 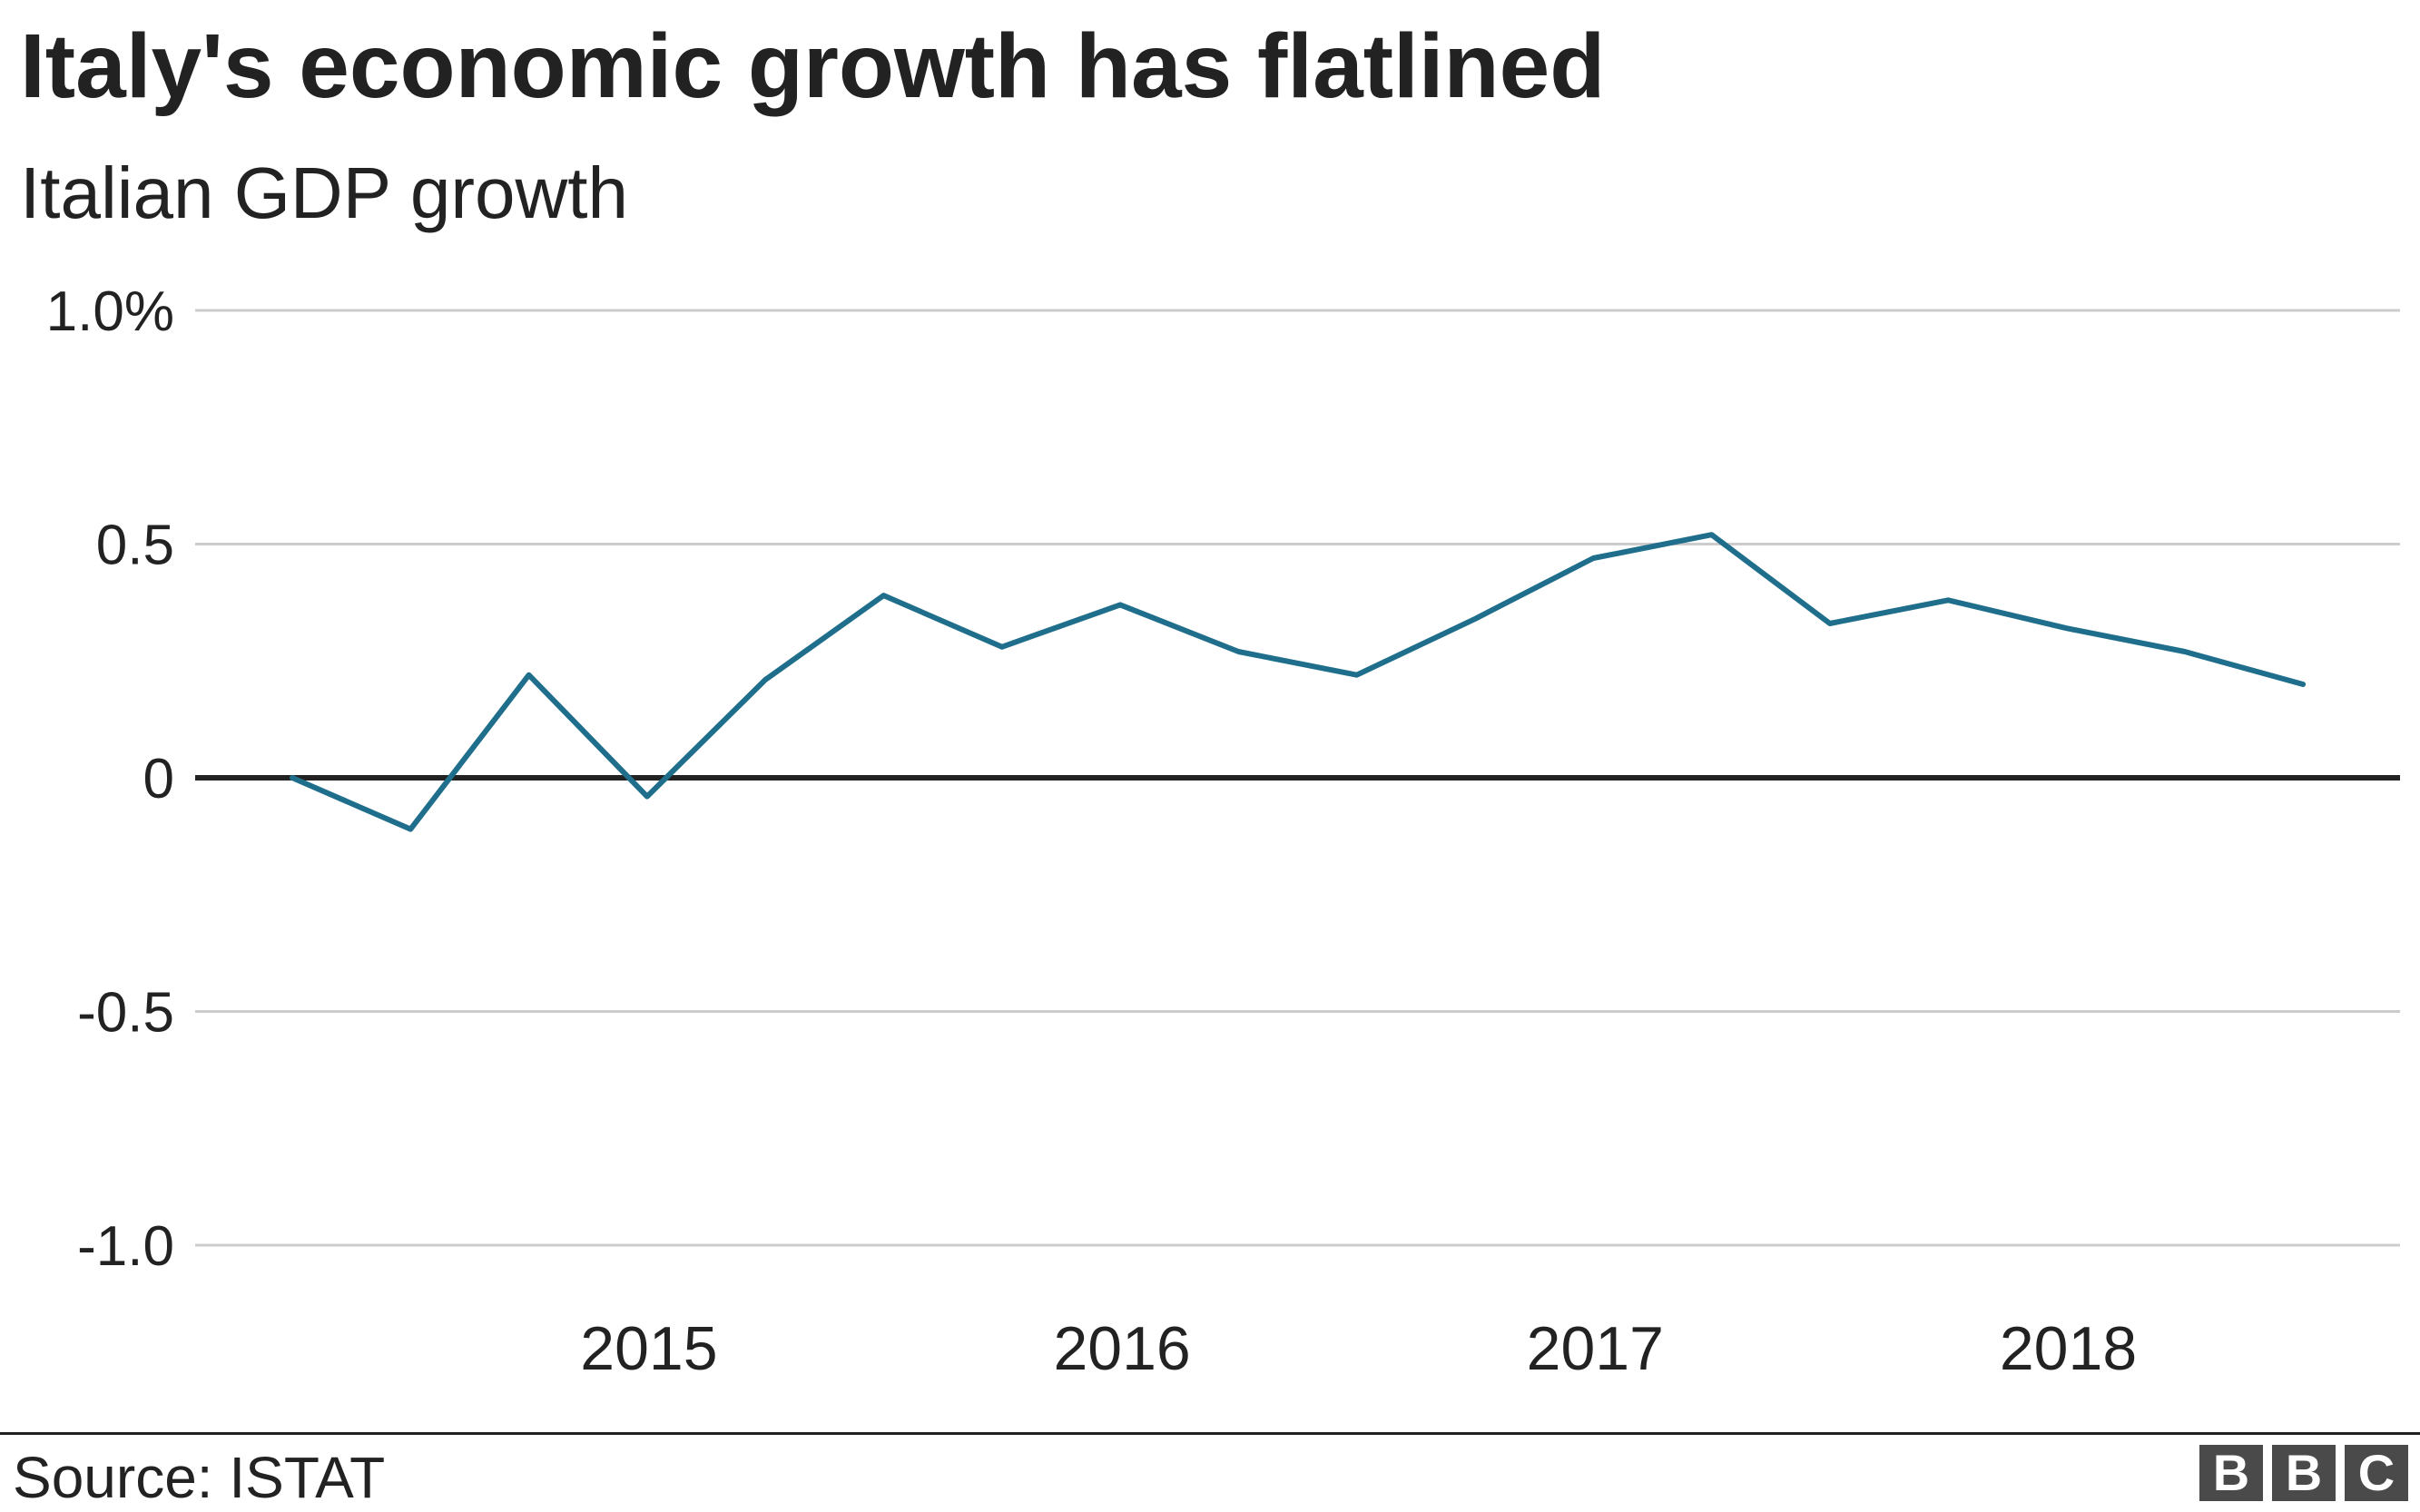 What do you see at coordinates (135, 546) in the screenshot?
I see `y-tick-label: 0.5` at bounding box center [135, 546].